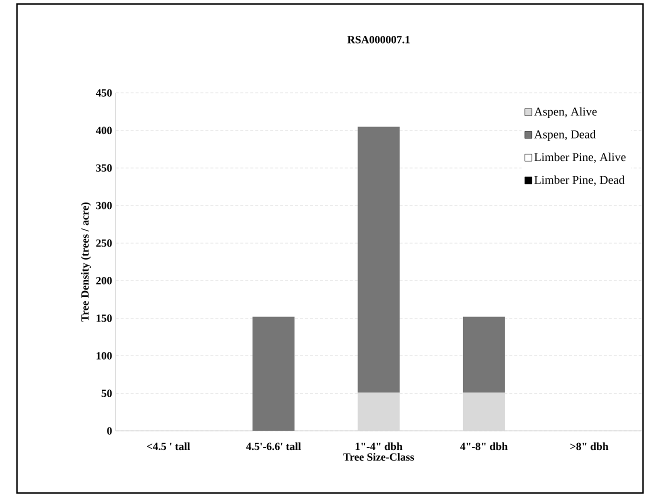 This screenshot has height=497, width=647. I want to click on y-tick-label: 100, so click(104, 356).